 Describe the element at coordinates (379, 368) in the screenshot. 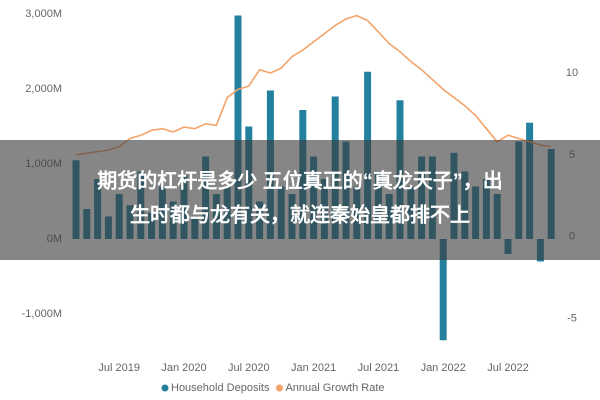

I see `x-tick-label: Jul 2021` at that location.